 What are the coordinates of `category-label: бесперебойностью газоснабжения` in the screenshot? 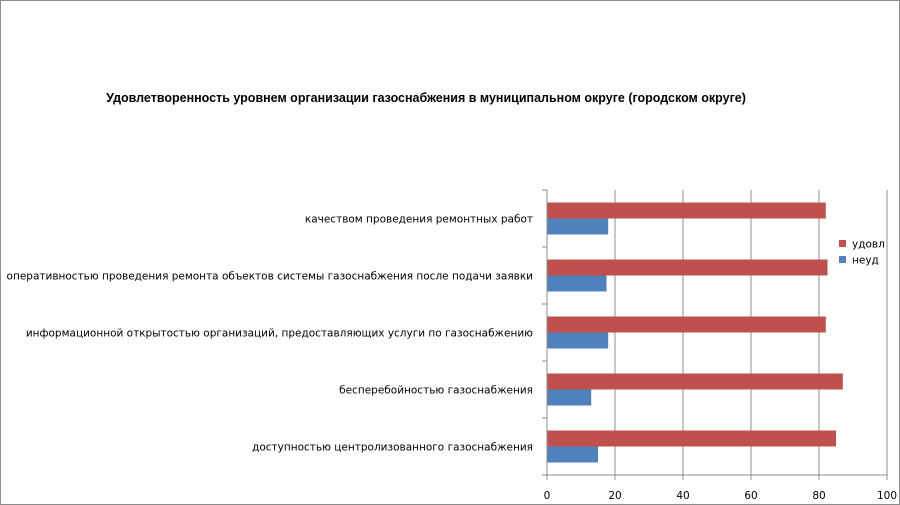 It's located at (436, 391).